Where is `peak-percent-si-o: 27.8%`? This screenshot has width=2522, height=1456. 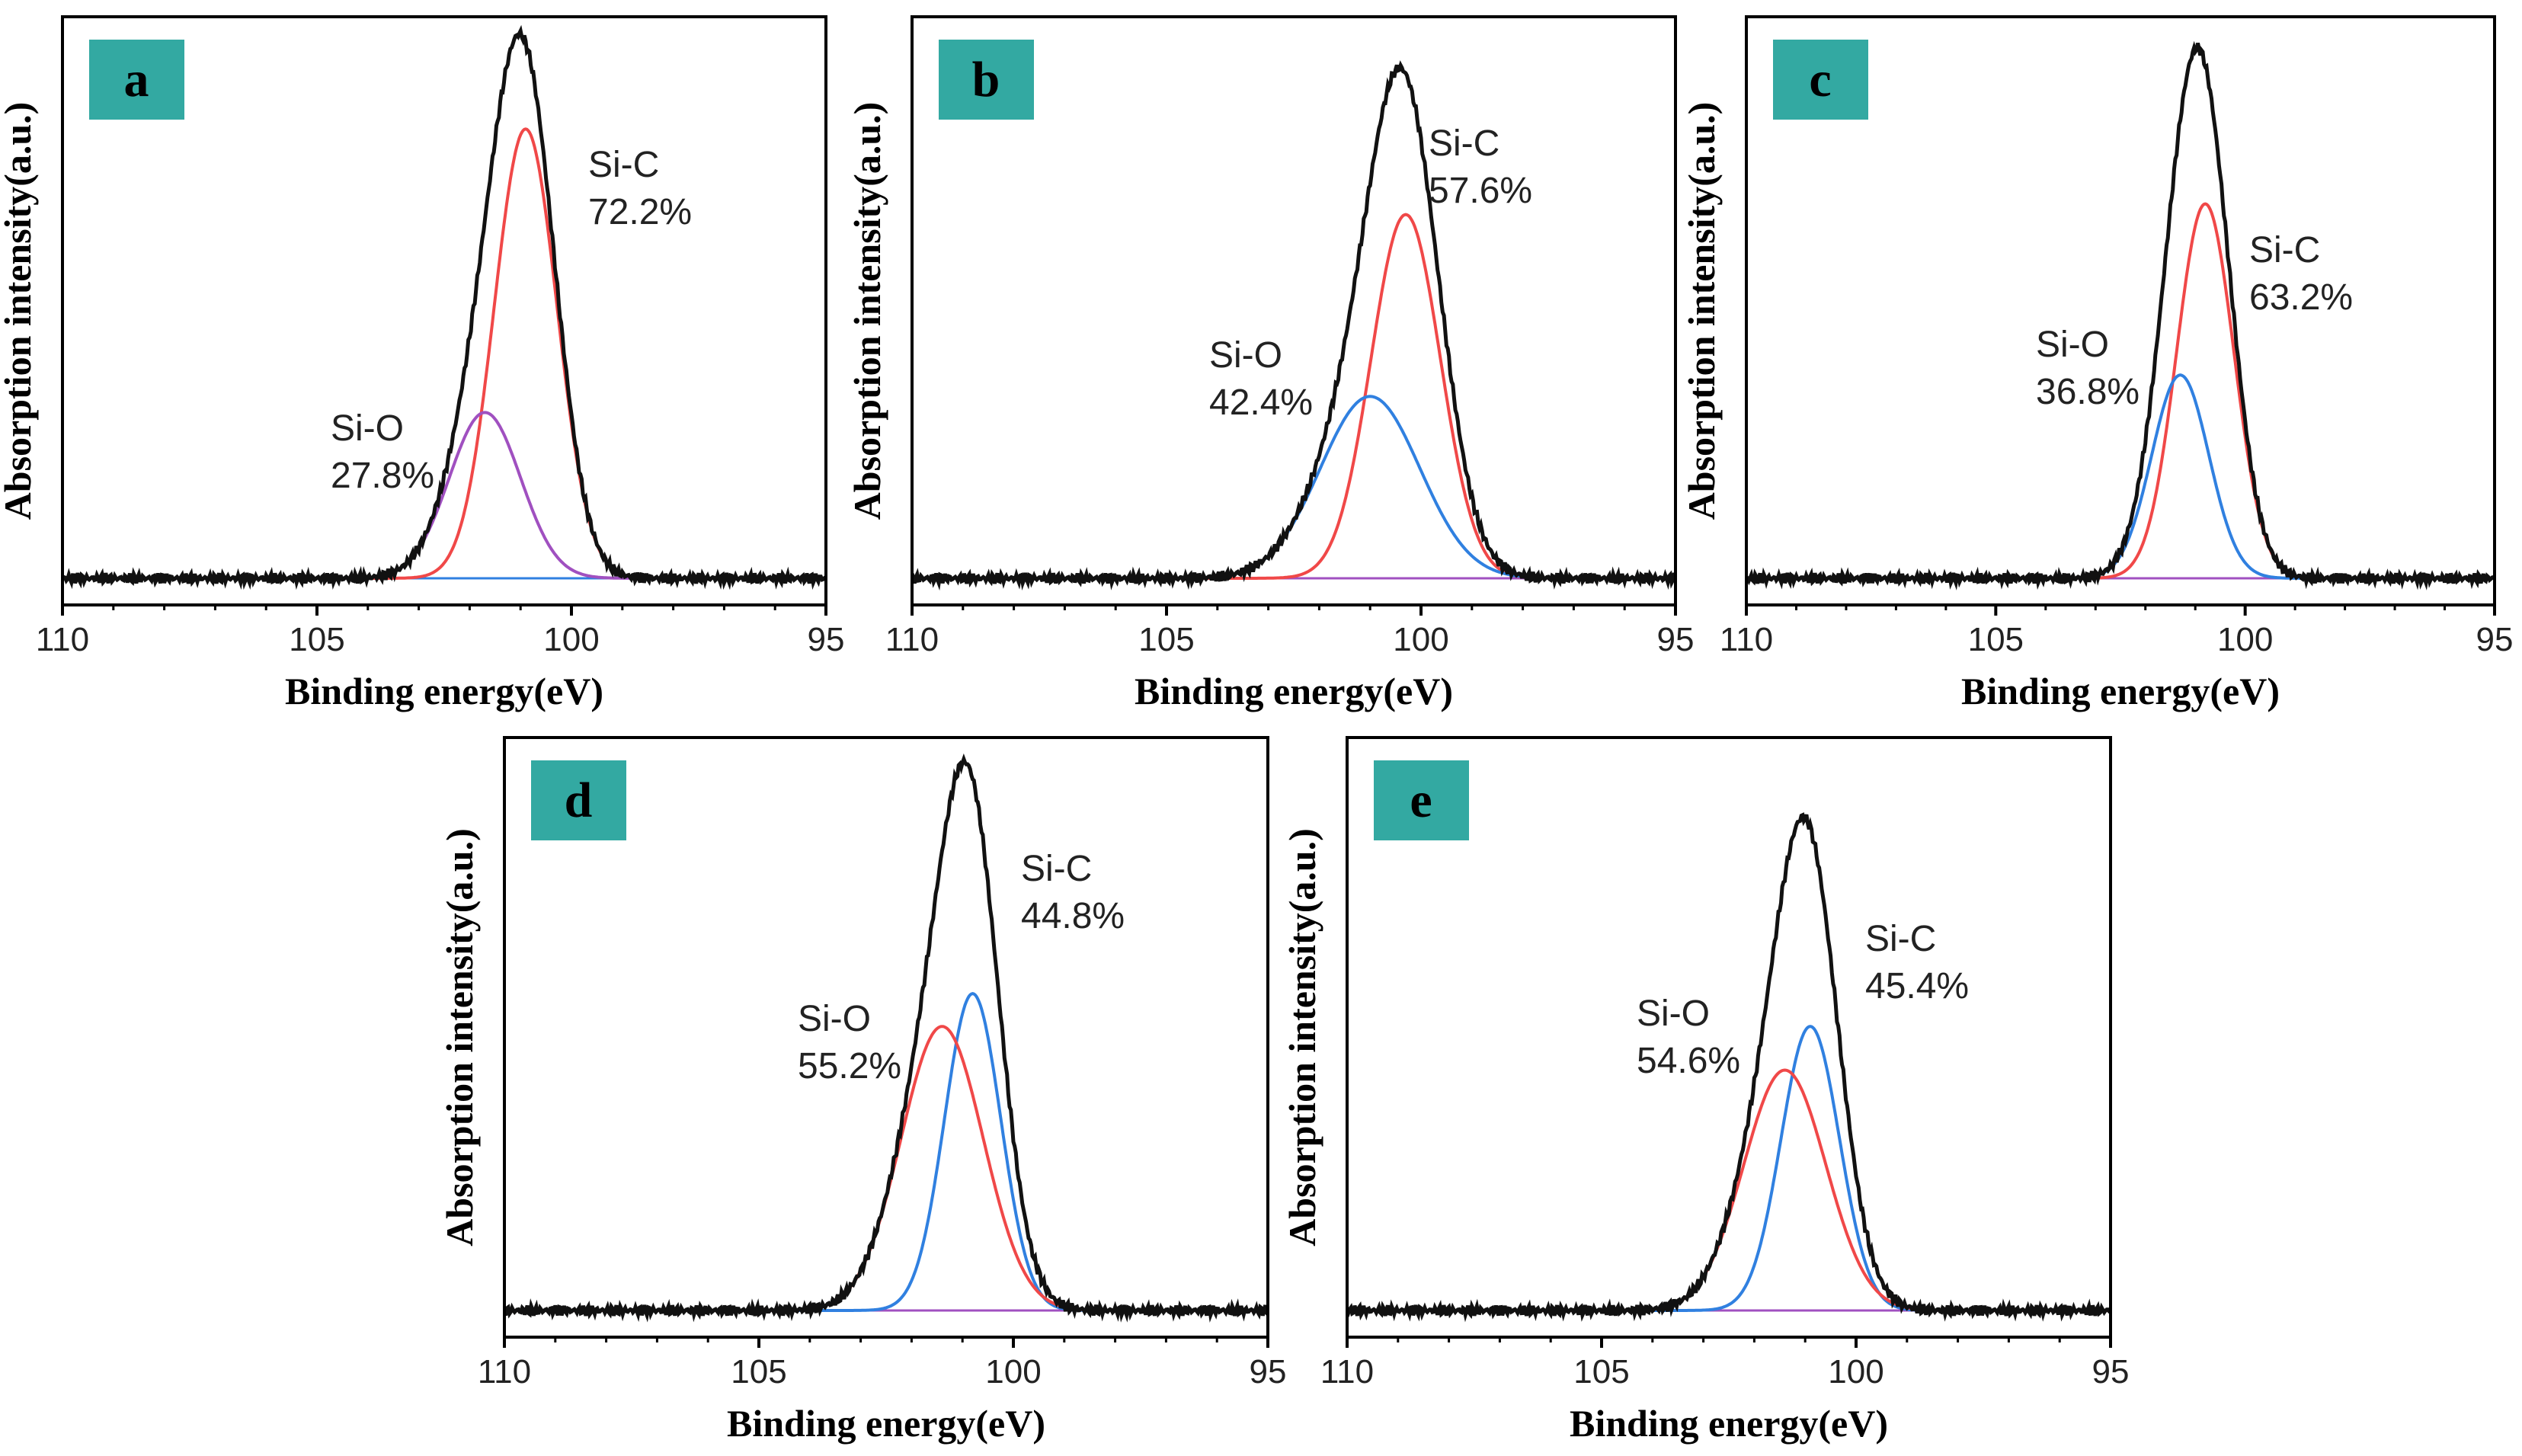
peak-percent-si-o: 27.8% is located at coordinates (382, 476).